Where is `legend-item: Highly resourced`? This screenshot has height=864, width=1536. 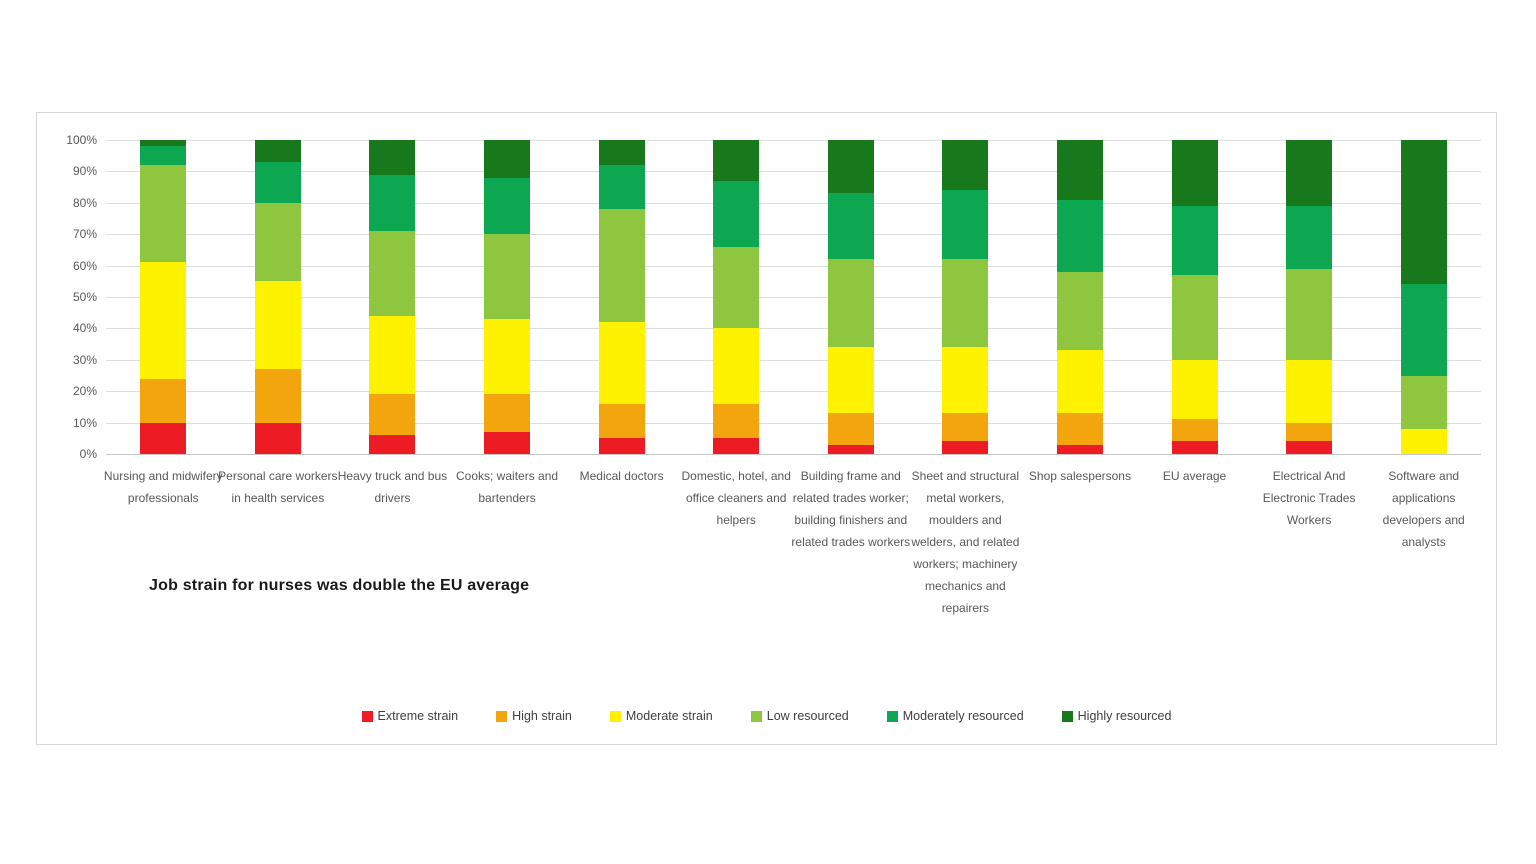 legend-item: Highly resourced is located at coordinates (1116, 716).